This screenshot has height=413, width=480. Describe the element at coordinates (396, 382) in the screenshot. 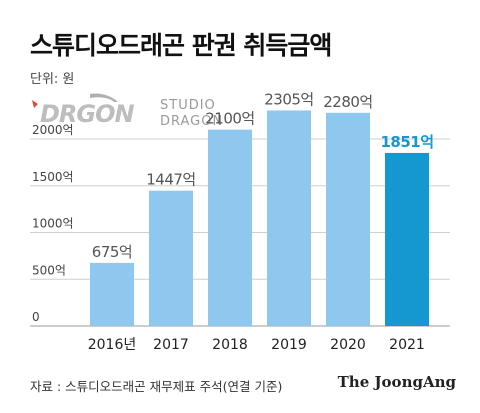

I see `publisher-credit: The JoongAng` at that location.